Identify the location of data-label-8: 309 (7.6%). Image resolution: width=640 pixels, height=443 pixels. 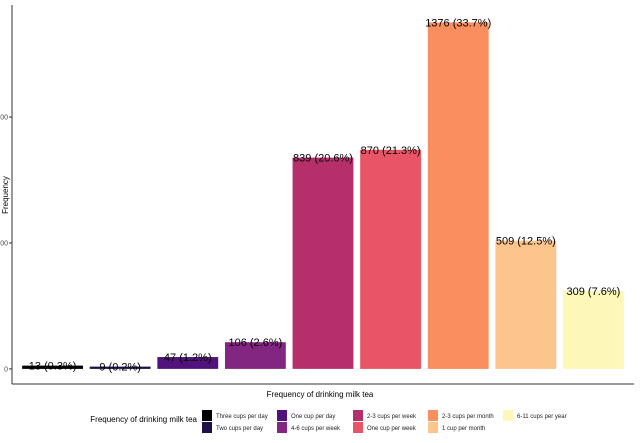
(594, 292).